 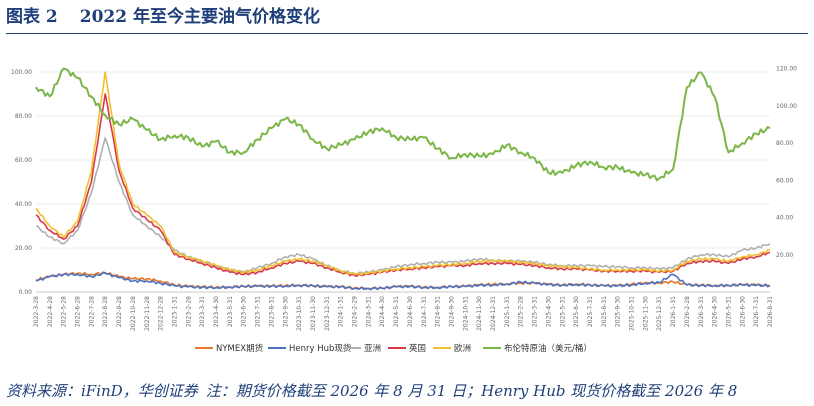 What do you see at coordinates (133, 313) in the screenshot?
I see `x-tick: 2022-10-28` at bounding box center [133, 313].